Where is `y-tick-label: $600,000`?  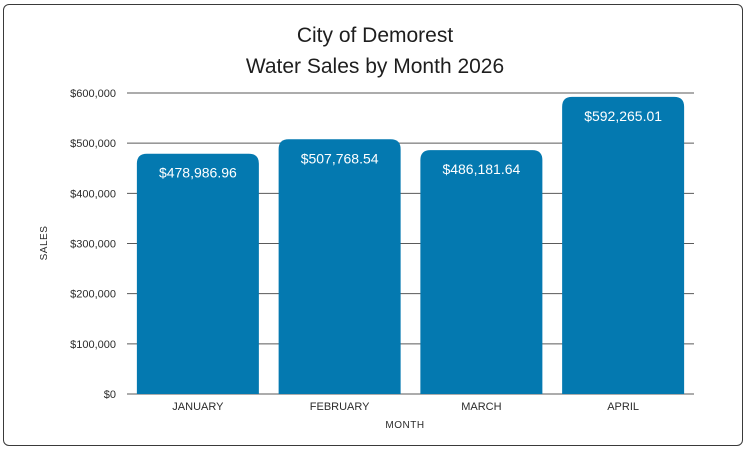 y-tick-label: $600,000 is located at coordinates (93, 94).